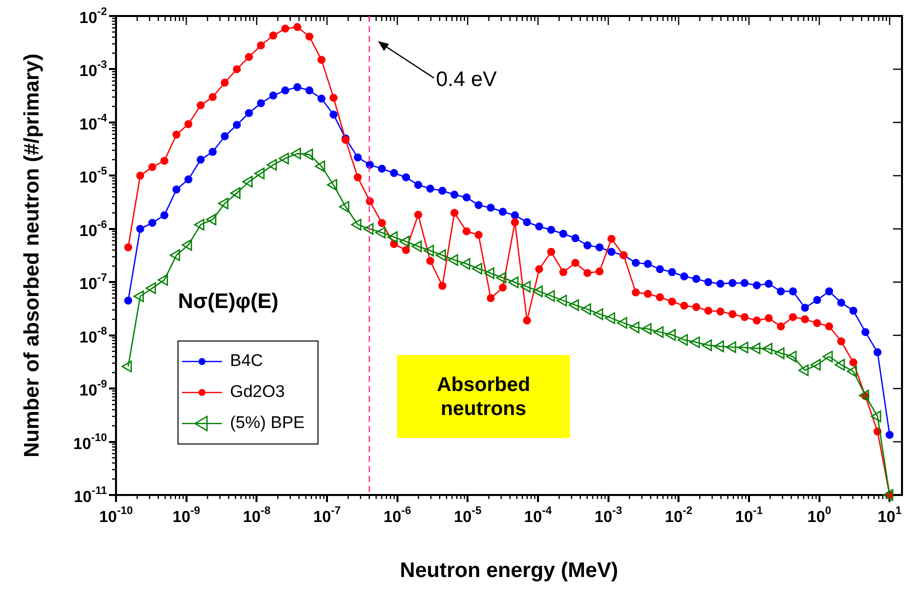 The width and height of the screenshot is (910, 592). Describe the element at coordinates (257, 392) in the screenshot. I see `legend-label: Gd2O3` at that location.